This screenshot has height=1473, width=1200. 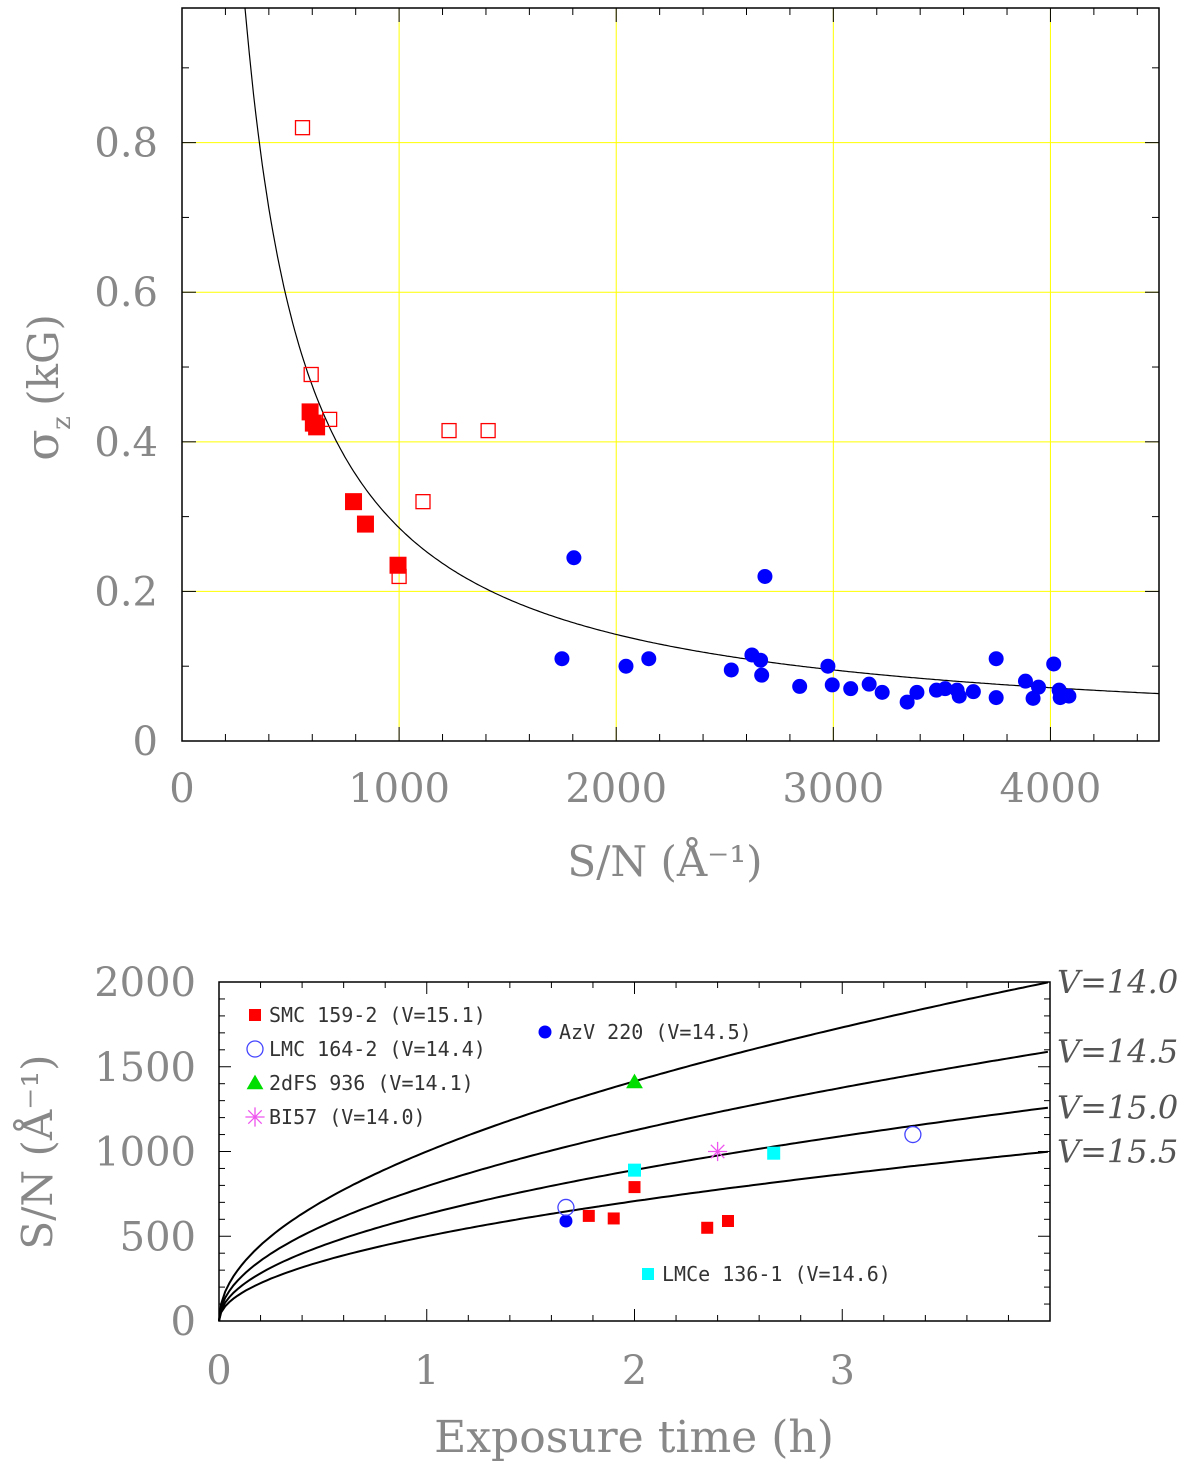 I want to click on y-tick-label: 1000, so click(x=145, y=1153).